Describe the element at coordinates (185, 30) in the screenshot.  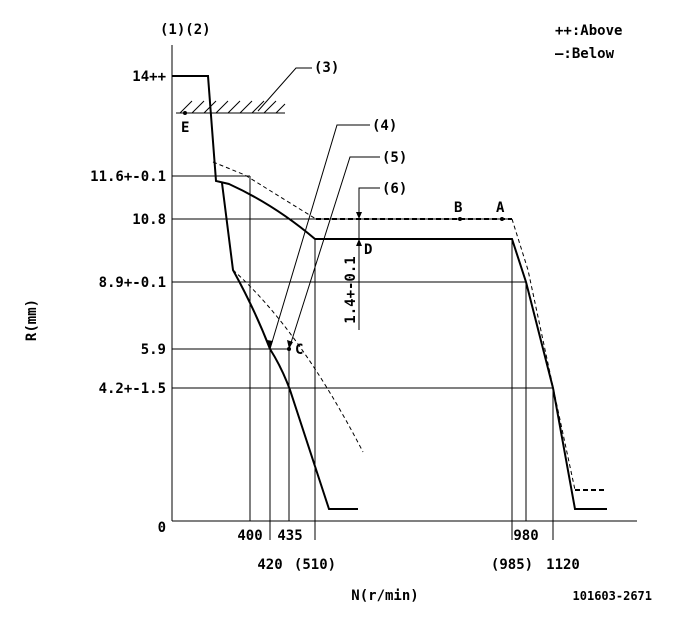
I see `axis-top: (1)(2)` at that location.